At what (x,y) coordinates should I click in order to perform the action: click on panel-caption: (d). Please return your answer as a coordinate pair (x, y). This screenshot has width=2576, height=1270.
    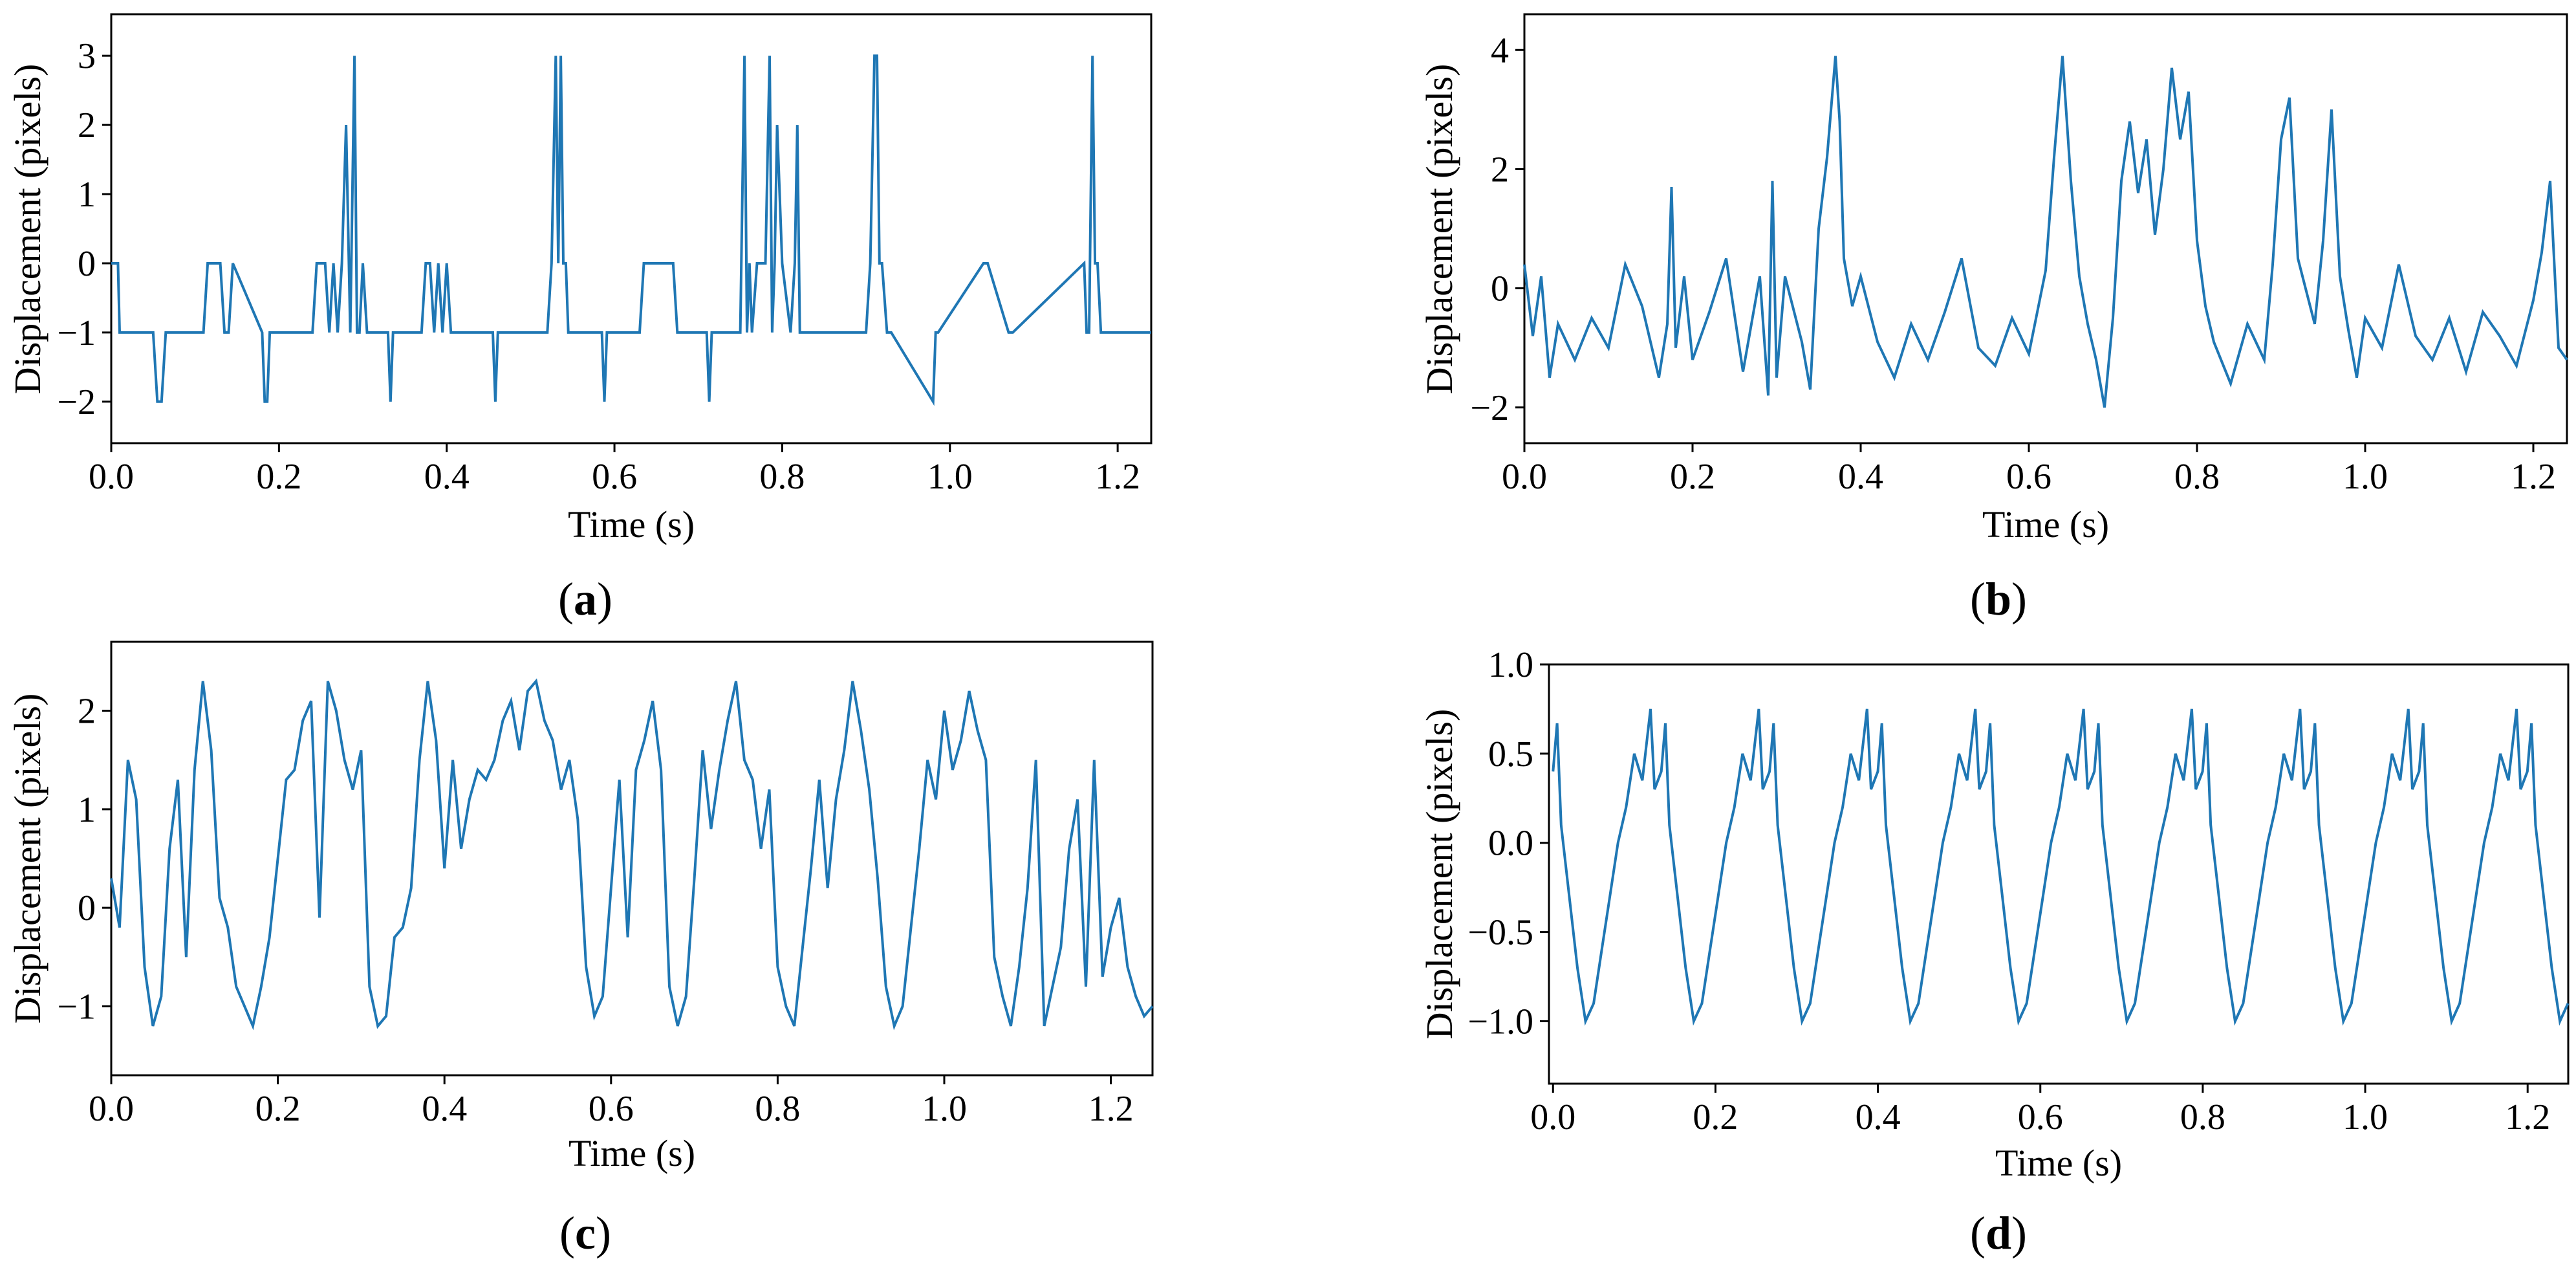
    Looking at the image, I should click on (1999, 1233).